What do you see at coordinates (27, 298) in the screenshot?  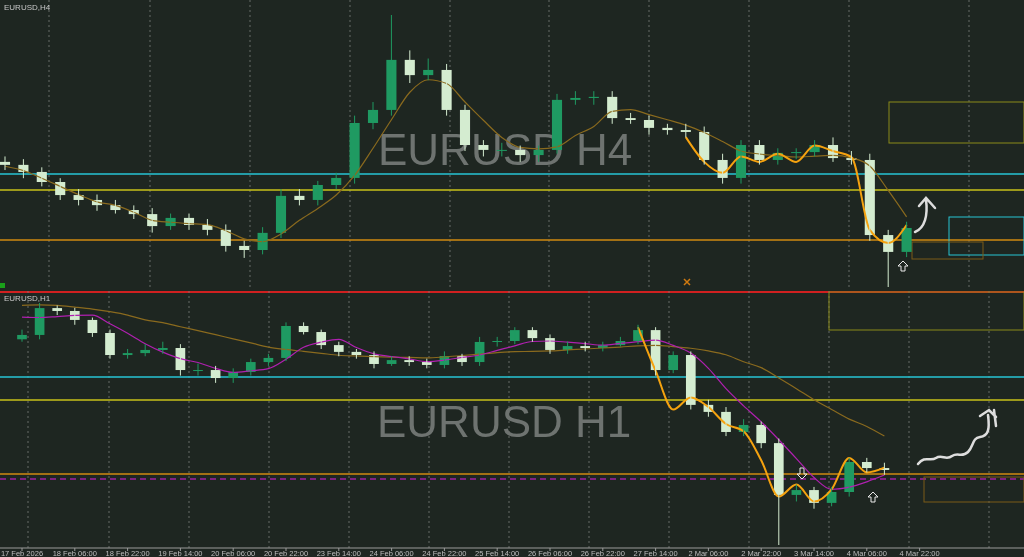 I see `chart-title: EURUSD,H1` at bounding box center [27, 298].